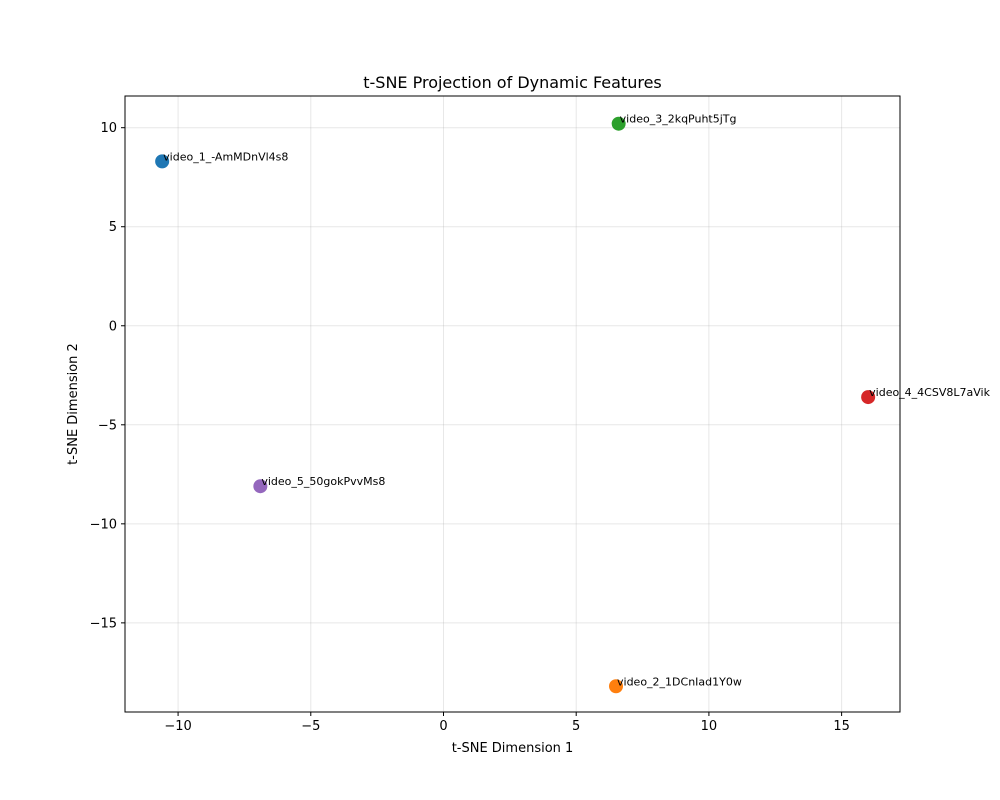 Image resolution: width=1000 pixels, height=800 pixels. I want to click on data-point-label: video_1_-AmMDnVl4s8, so click(225, 156).